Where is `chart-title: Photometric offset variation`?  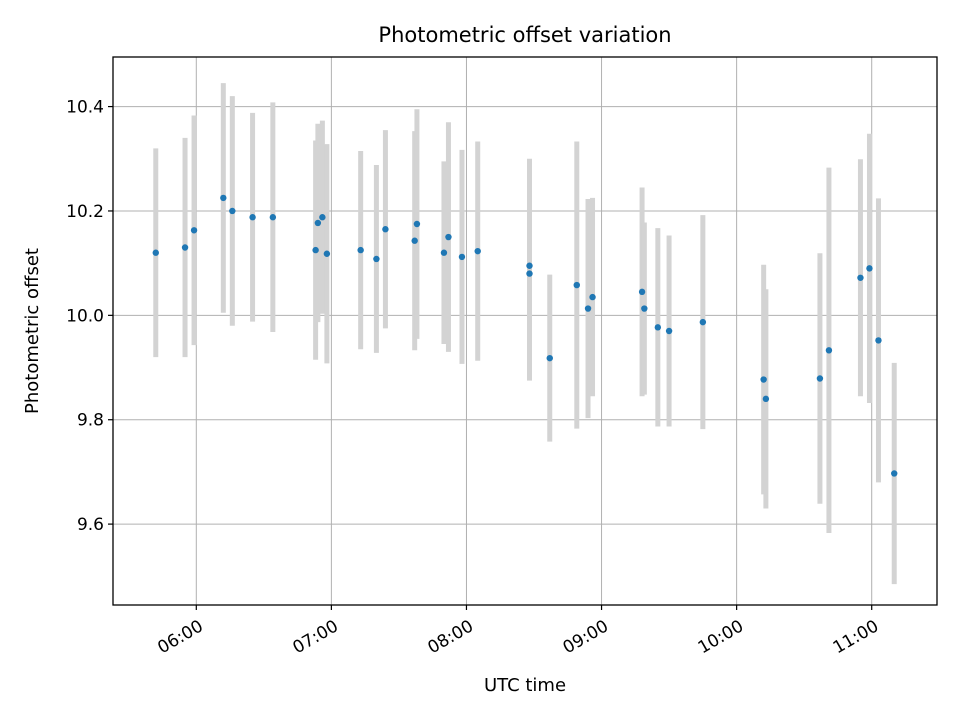 chart-title: Photometric offset variation is located at coordinates (524, 35).